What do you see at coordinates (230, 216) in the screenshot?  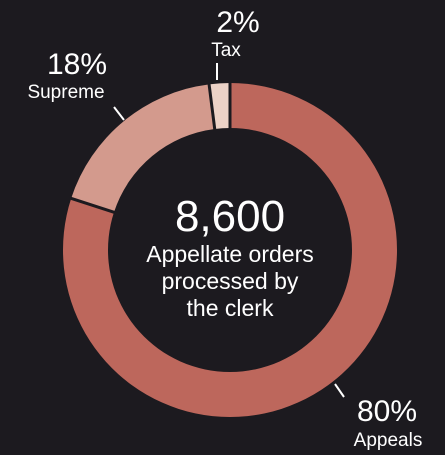 I see `center-total-value: 8,600` at bounding box center [230, 216].